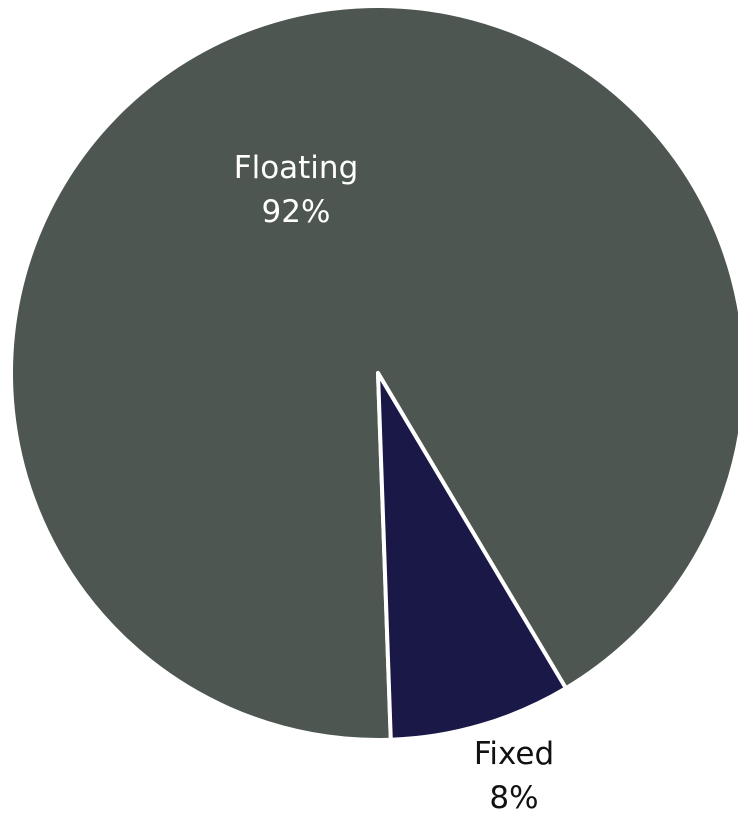 The image size is (738, 818). Describe the element at coordinates (296, 212) in the screenshot. I see `slice-value-label-floating: 92%` at that location.